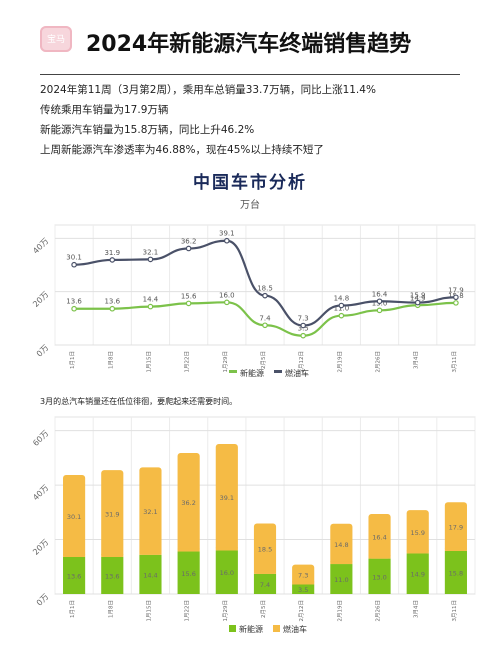 The width and height of the screenshot is (500, 650). What do you see at coordinates (263, 609) in the screenshot?
I see `x-tick-label: 2月5日` at bounding box center [263, 609].